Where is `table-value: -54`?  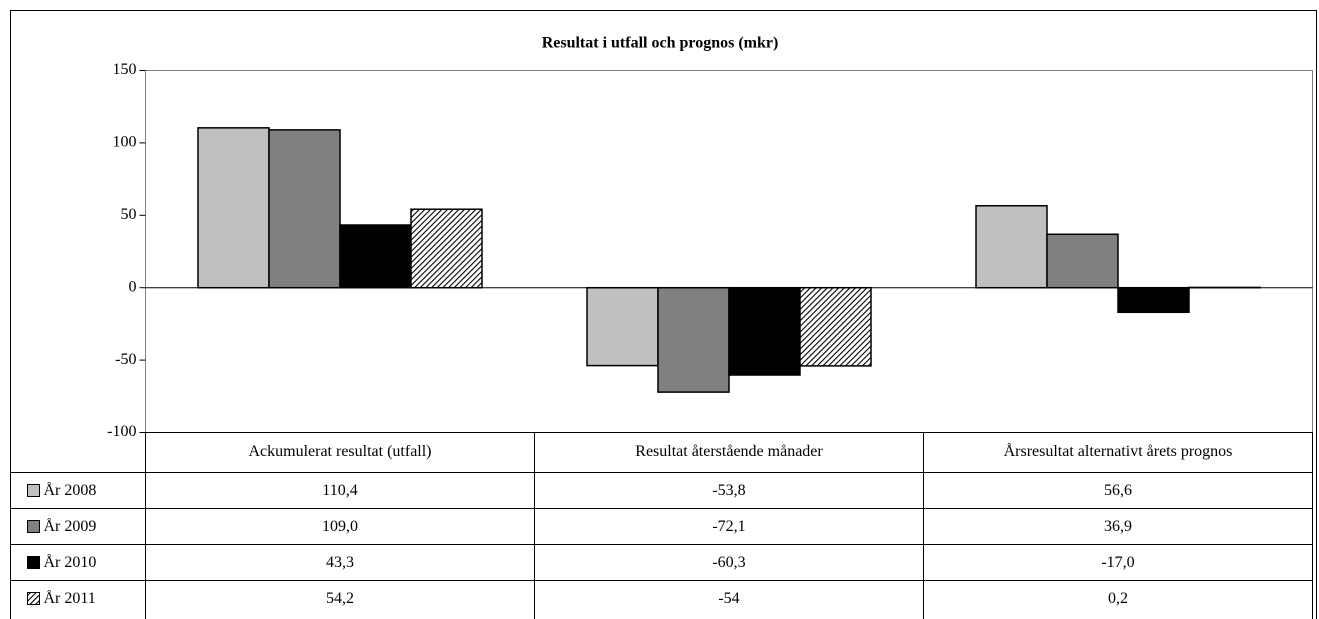 table-value: -54 is located at coordinates (728, 598).